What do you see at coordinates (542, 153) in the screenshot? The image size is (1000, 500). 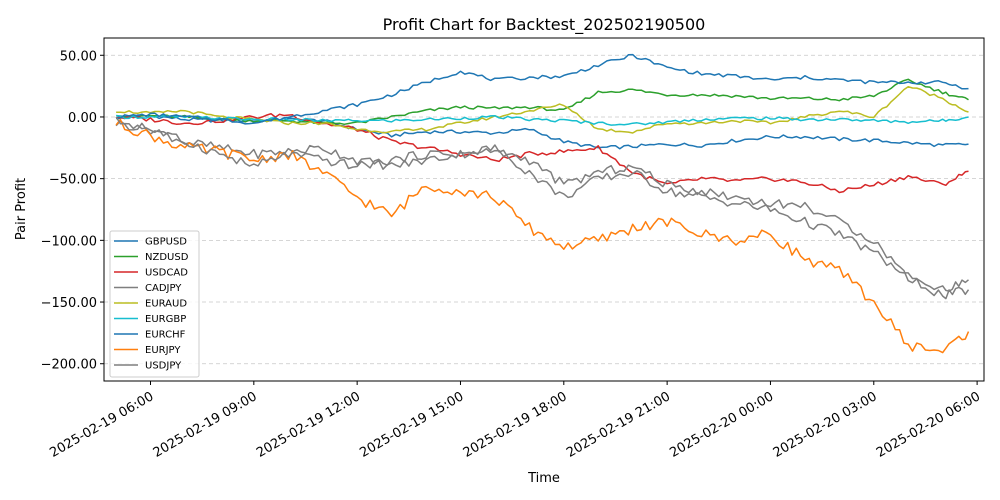 I see `series-line-usdcad` at bounding box center [542, 153].